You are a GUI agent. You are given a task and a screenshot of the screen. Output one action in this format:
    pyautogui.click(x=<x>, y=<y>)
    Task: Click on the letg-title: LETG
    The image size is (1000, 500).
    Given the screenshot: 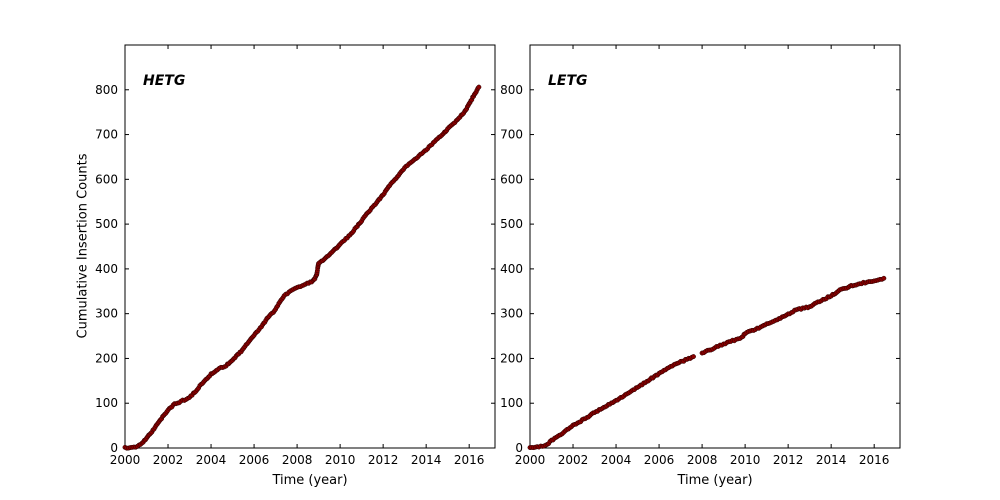 What is the action you would take?
    pyautogui.click(x=568, y=81)
    